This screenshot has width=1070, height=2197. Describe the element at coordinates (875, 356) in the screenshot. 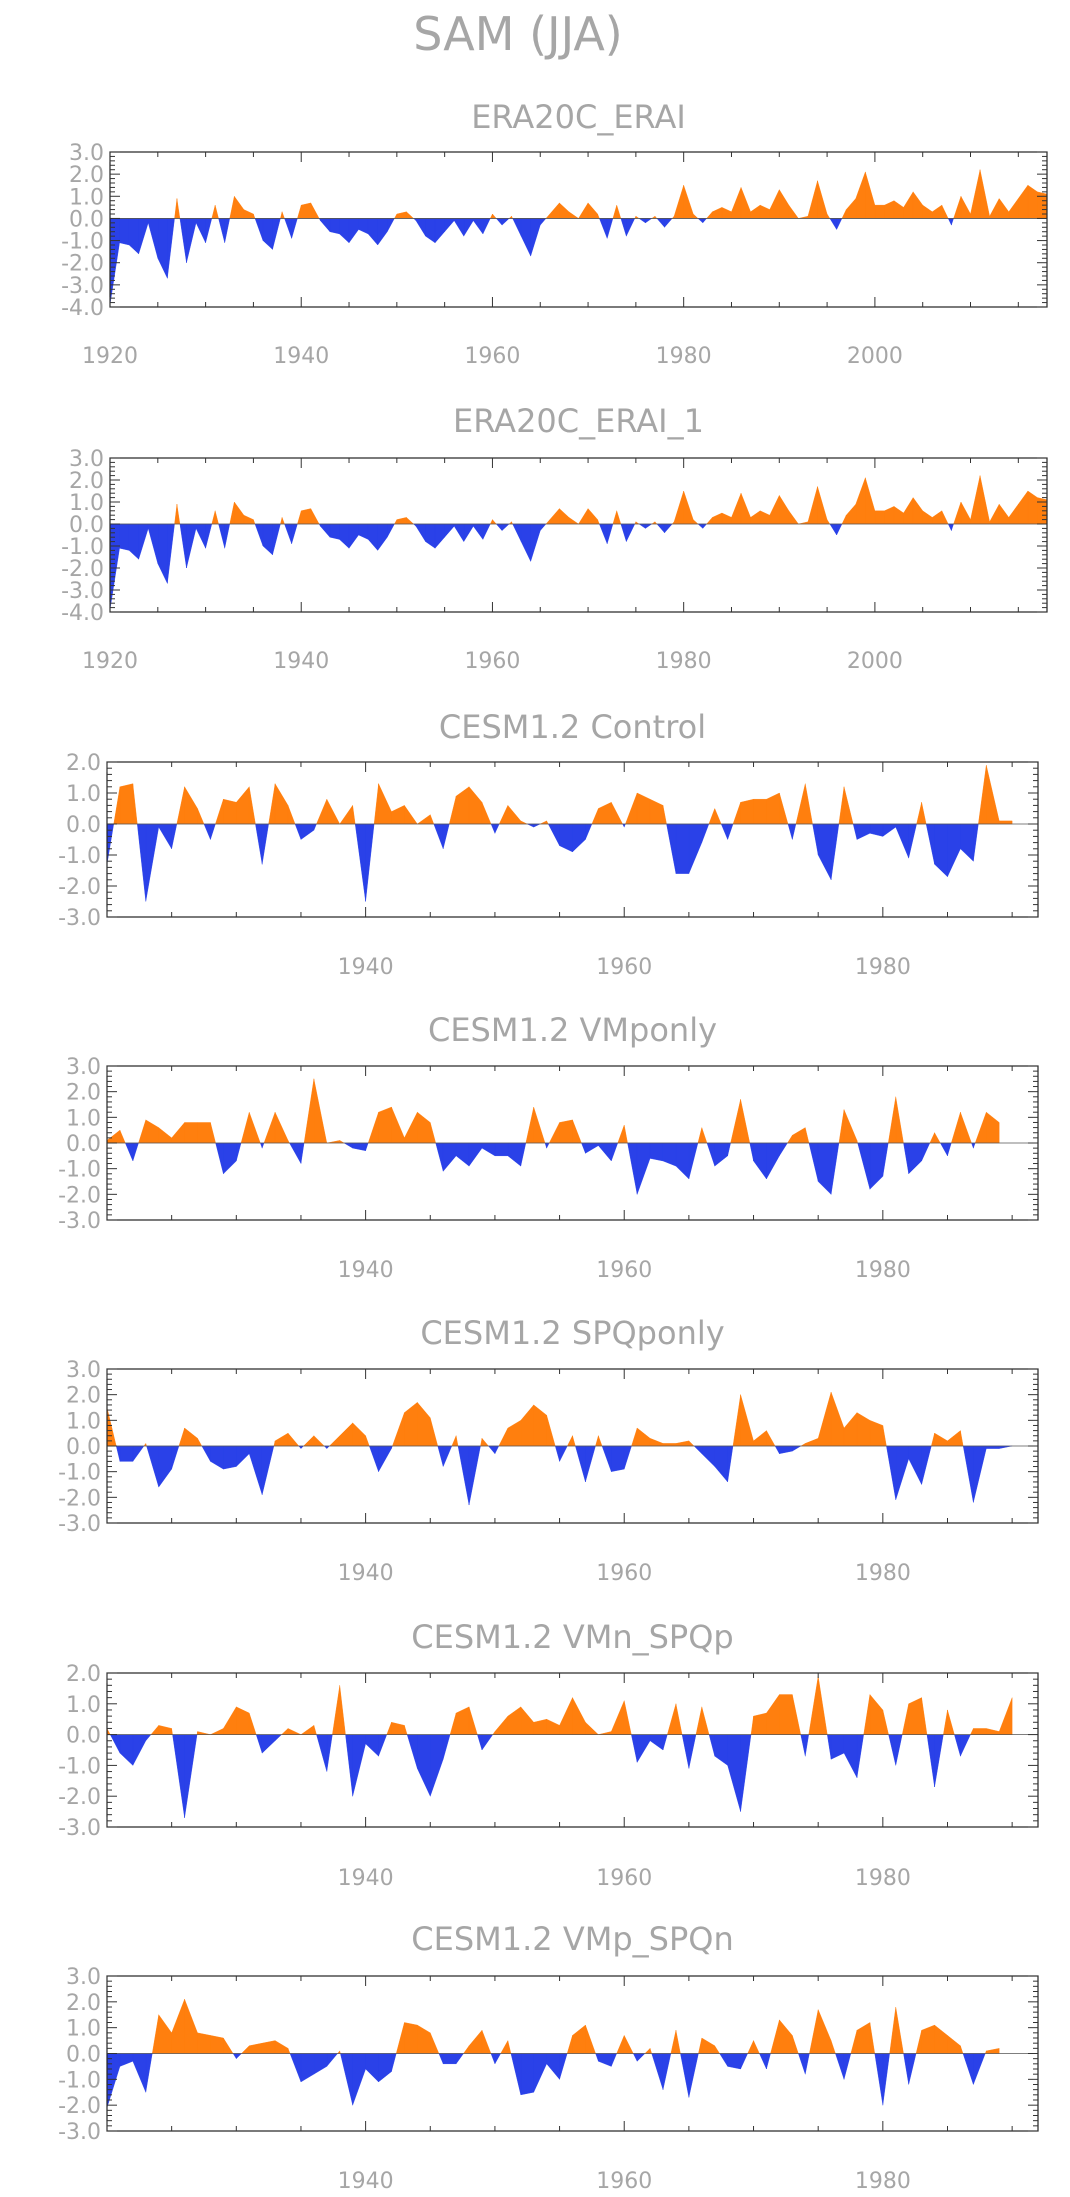

I see `x-tick-label: 2000` at that location.